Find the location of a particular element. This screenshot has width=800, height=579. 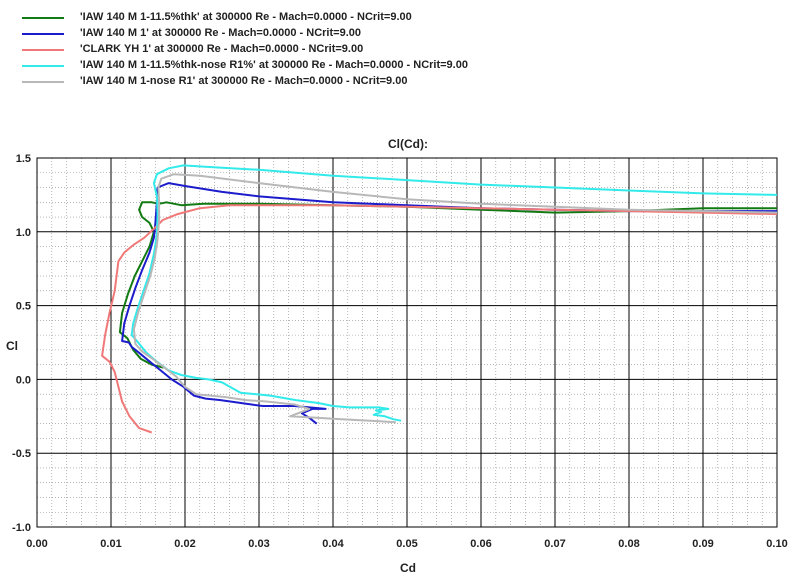

y-tick-labels: 1.5 1.0 0.5 0.0 -0.5 -1.0 is located at coordinates (21, 343).